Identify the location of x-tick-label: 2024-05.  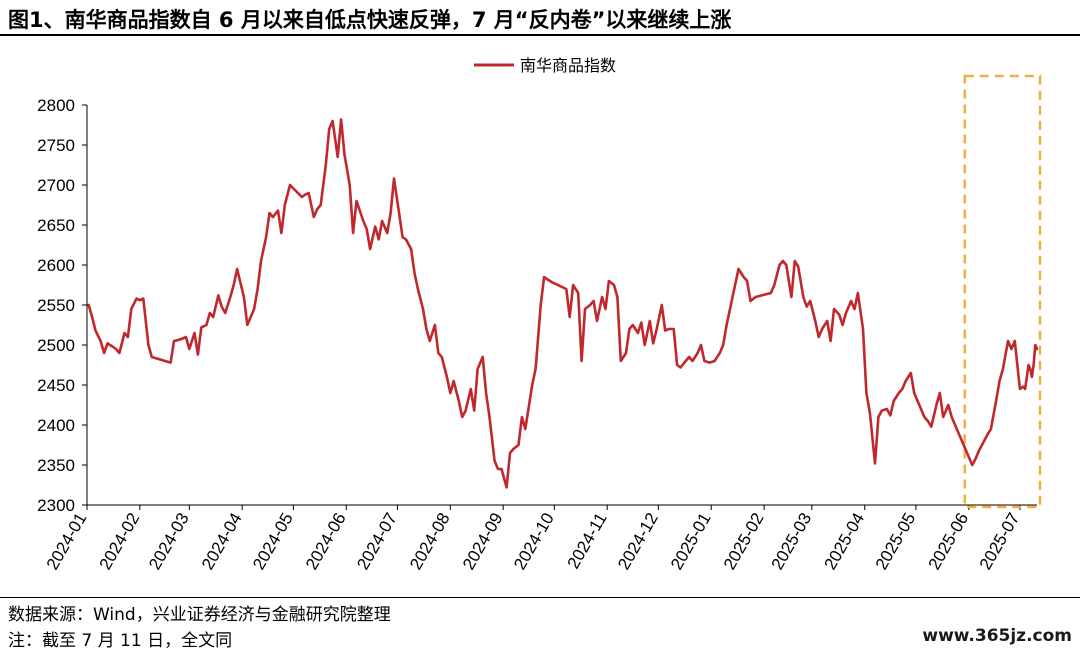
(273, 542).